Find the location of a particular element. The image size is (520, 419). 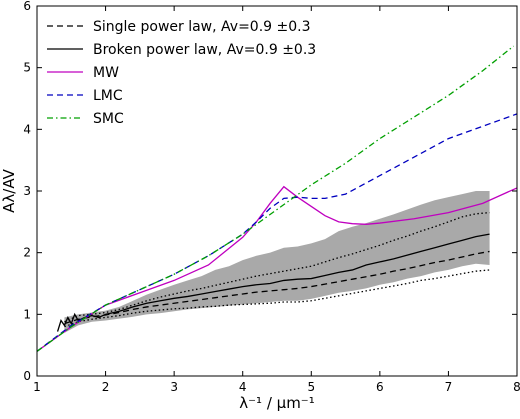

legend-label: LMC is located at coordinates (108, 96).